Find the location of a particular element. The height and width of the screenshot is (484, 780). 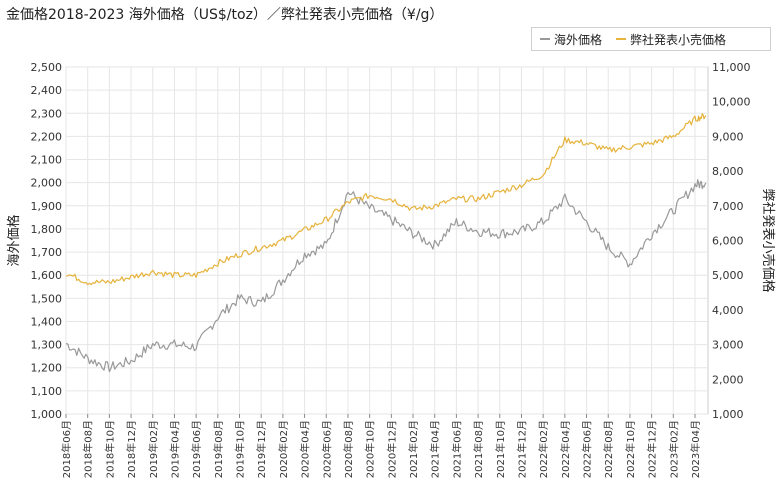

x-tick-label: 2022年12月 is located at coordinates (652, 449).